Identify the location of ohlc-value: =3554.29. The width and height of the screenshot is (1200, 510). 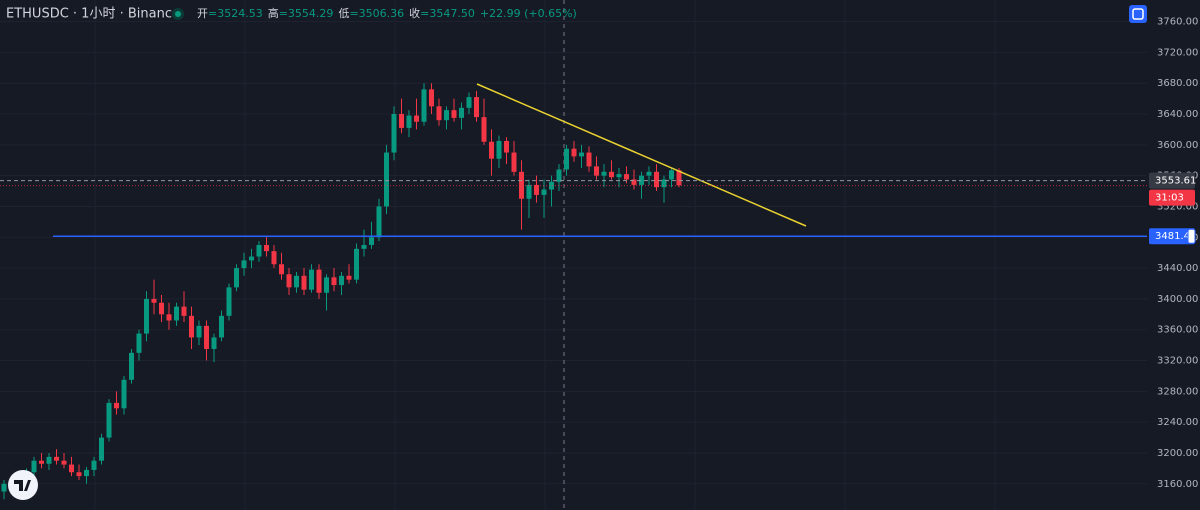
(306, 13).